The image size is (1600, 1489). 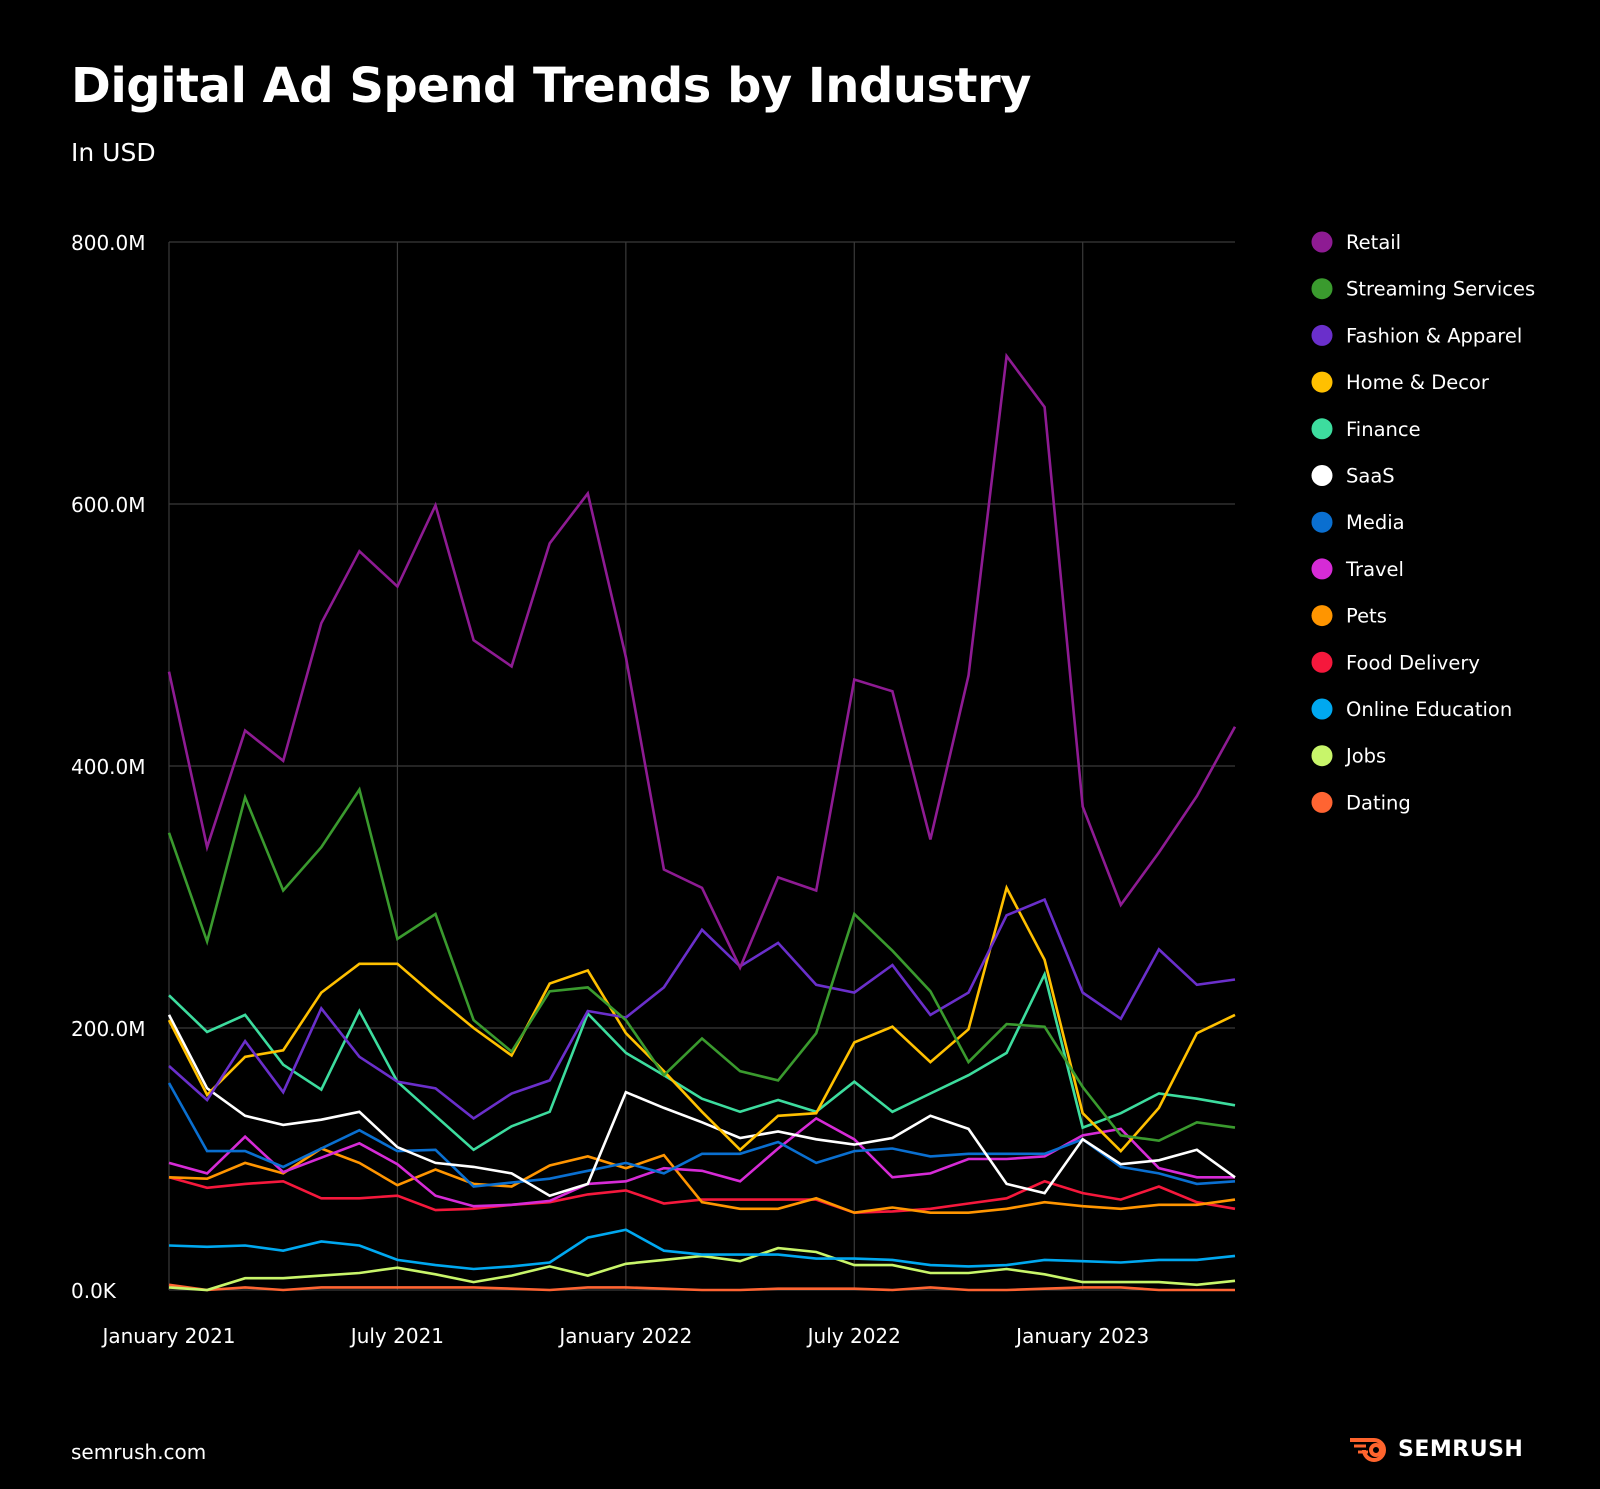 I want to click on semrush-logo: SEMRUSH, so click(x=1435, y=1449).